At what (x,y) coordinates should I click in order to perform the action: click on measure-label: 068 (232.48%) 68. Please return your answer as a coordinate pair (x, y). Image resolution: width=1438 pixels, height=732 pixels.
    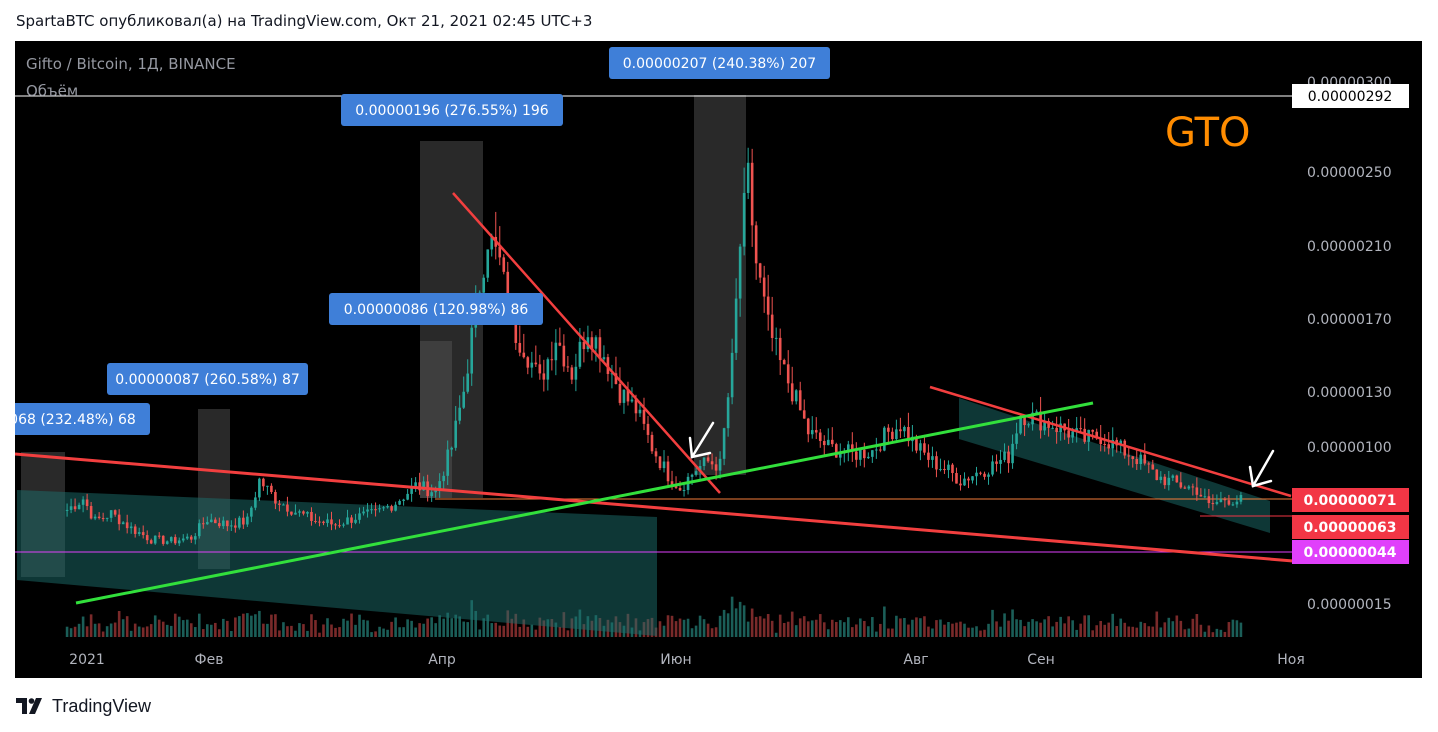
    Looking at the image, I should click on (82, 419).